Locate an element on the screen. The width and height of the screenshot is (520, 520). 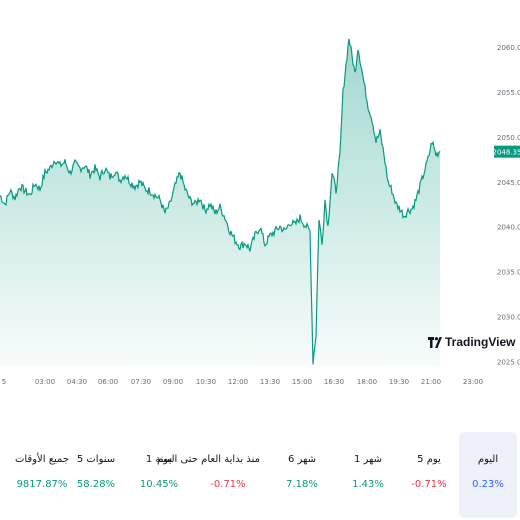
x-tick-label: 07:30 is located at coordinates (141, 382).